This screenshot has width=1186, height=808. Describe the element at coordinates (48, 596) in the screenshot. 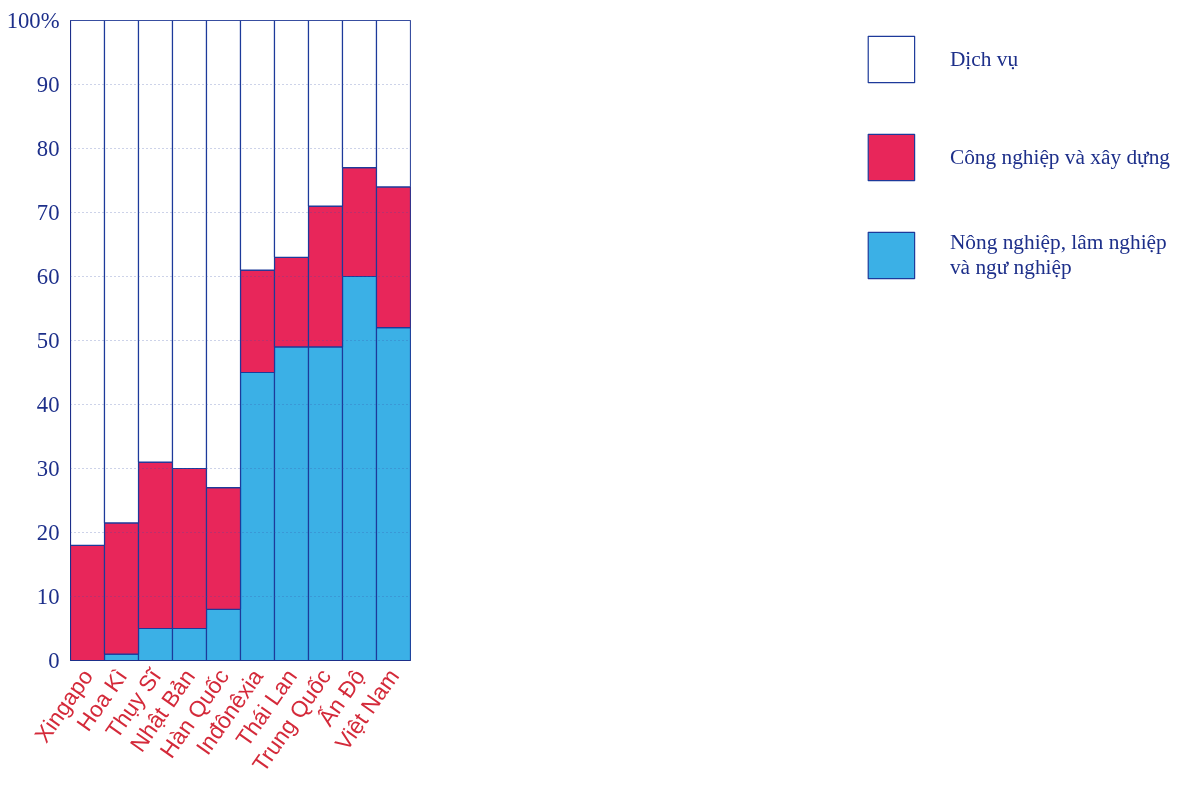

I see `y-tick-label: 10` at that location.